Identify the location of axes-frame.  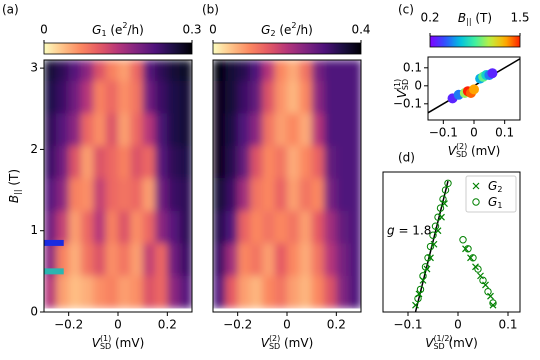
(451, 242).